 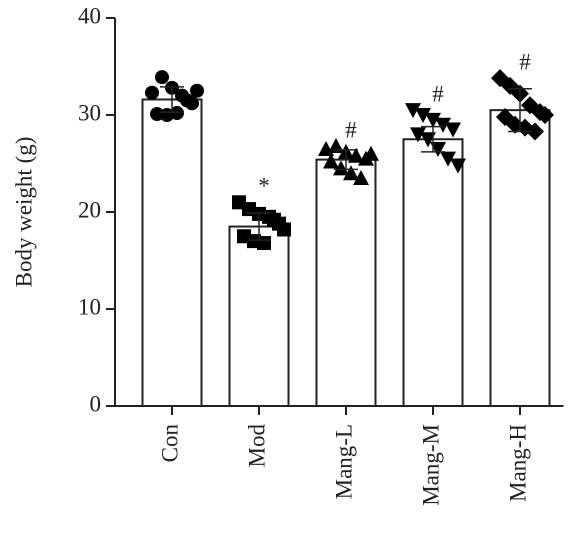 I want to click on x-tick-label: Mod, so click(x=256, y=446).